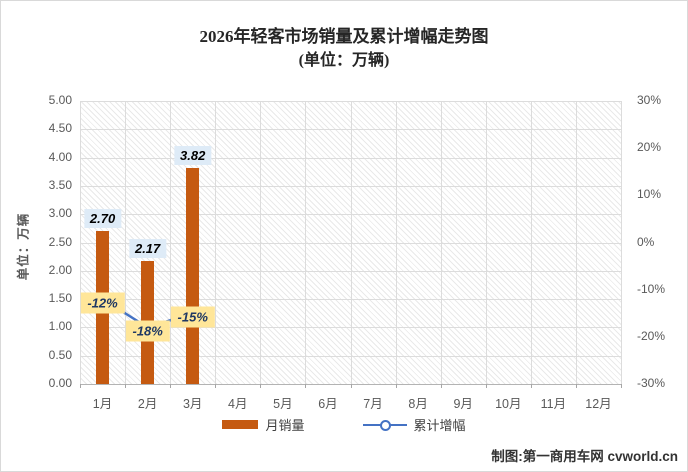 The height and width of the screenshot is (472, 688). Describe the element at coordinates (418, 404) in the screenshot. I see `x-tick-label: 8月` at that location.